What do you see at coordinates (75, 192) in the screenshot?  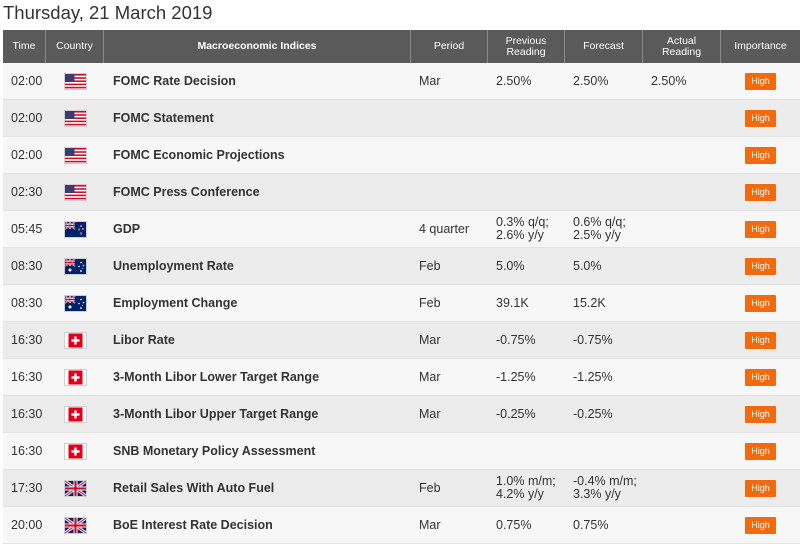 I see `us-flag-icon` at bounding box center [75, 192].